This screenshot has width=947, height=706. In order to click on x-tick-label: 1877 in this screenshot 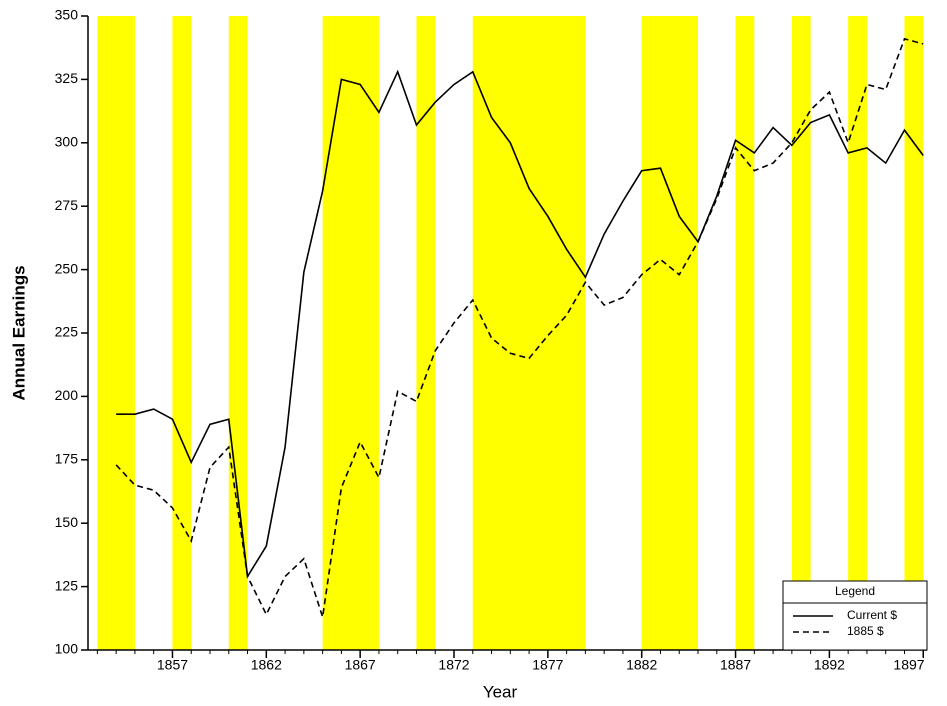, I will do `click(547, 665)`.